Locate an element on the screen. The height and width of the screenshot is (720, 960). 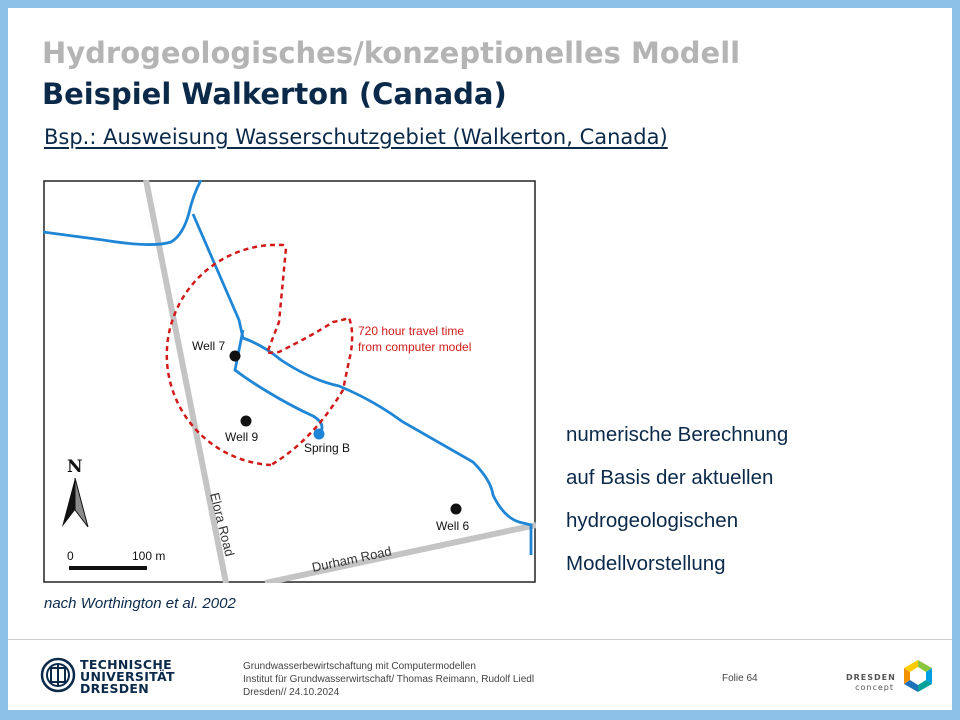
partner-line1: DRESDEN is located at coordinates (871, 677).